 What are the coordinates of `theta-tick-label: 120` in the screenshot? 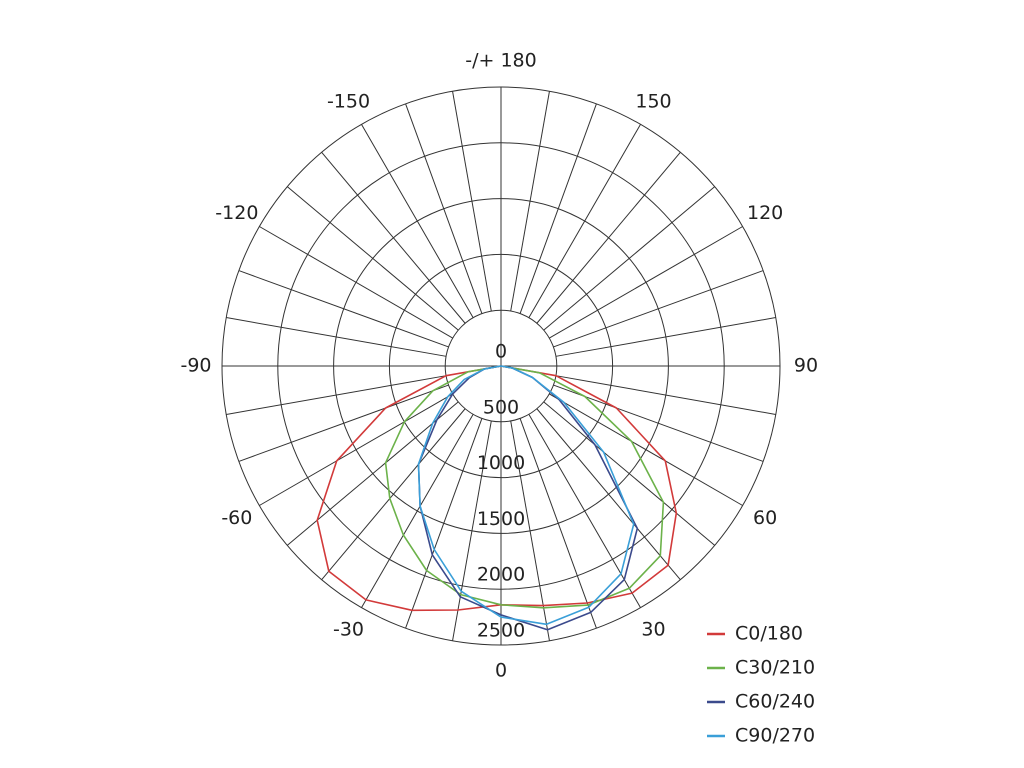 It's located at (765, 213).